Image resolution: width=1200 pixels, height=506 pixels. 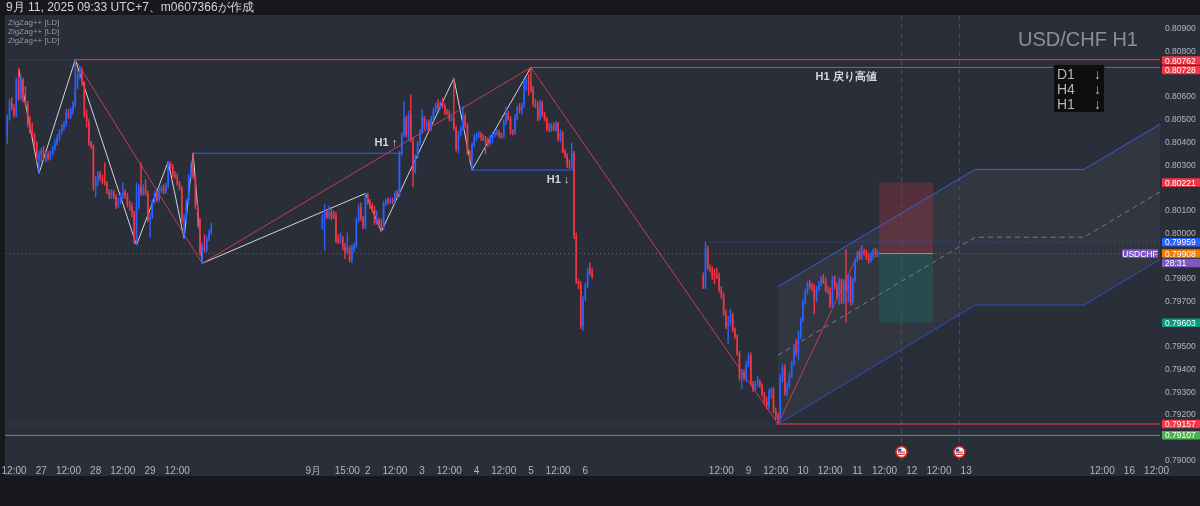 What do you see at coordinates (1180, 96) in the screenshot?
I see `y-tick-label: 0.80600` at bounding box center [1180, 96].